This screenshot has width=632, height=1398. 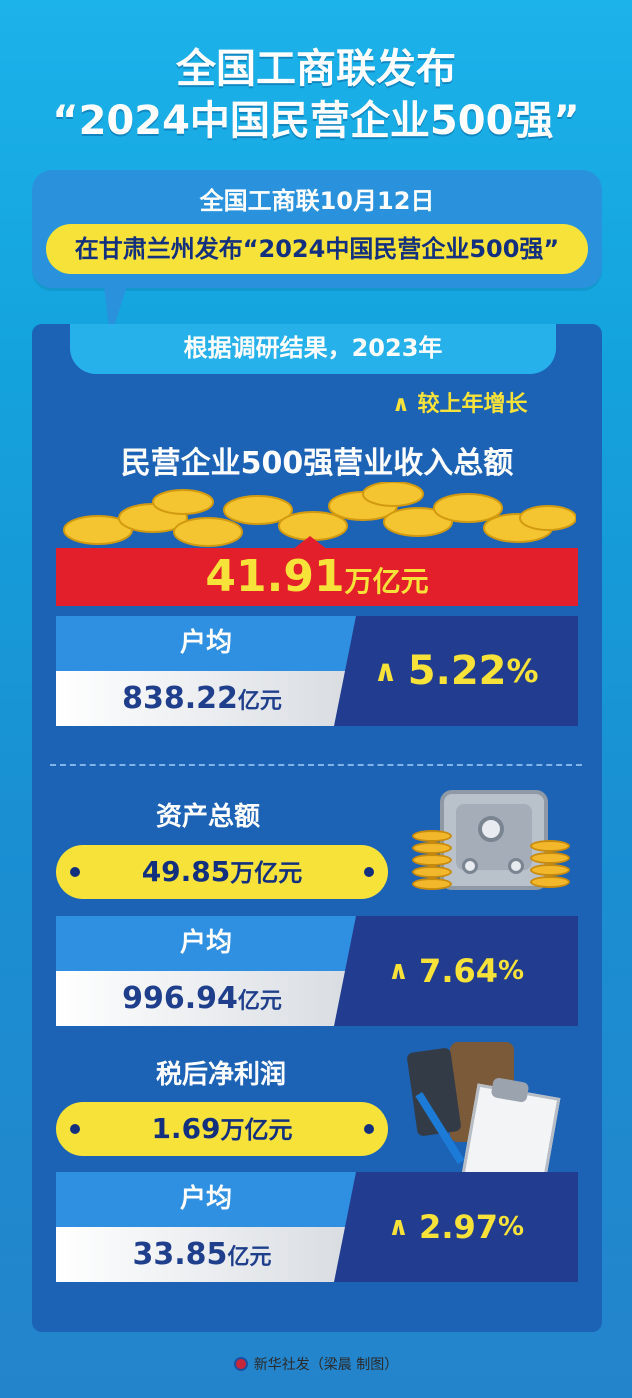 I want to click on assets-avg-value: 996.94, so click(x=180, y=998).